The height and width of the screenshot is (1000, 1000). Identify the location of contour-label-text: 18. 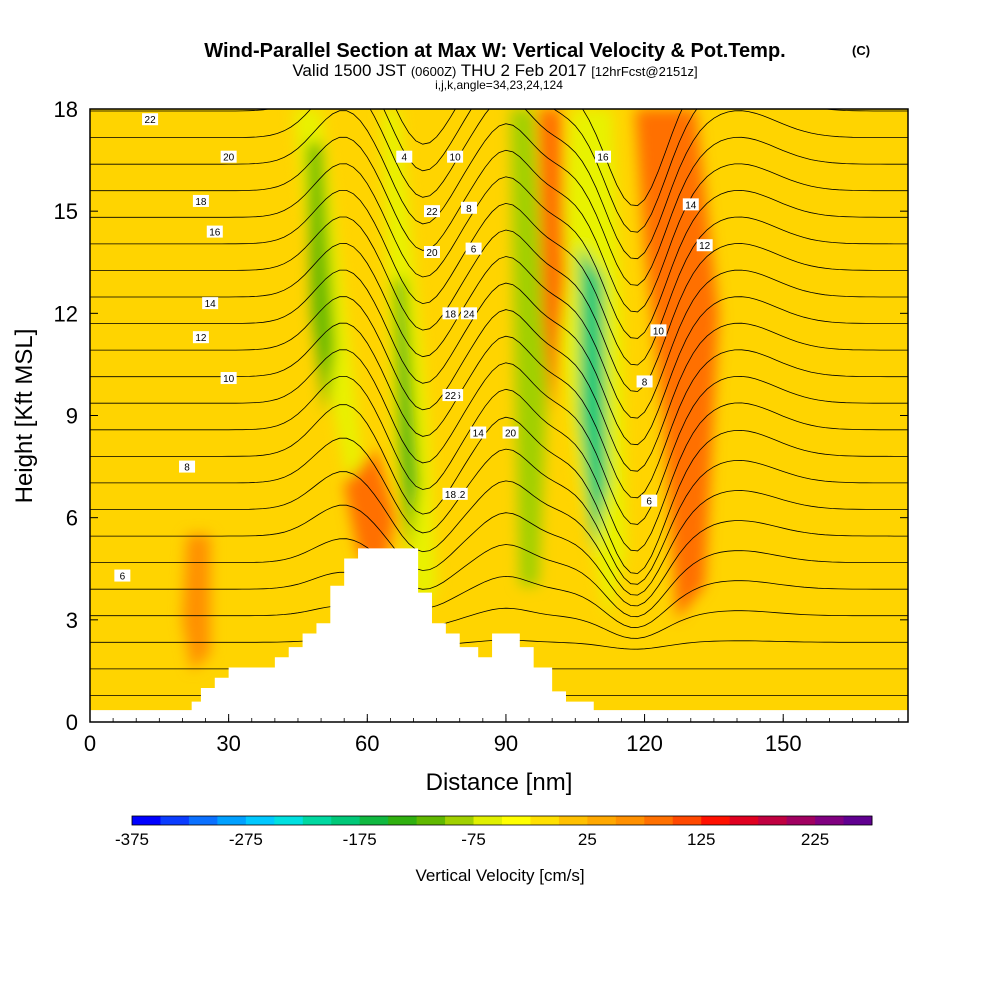
(451, 495).